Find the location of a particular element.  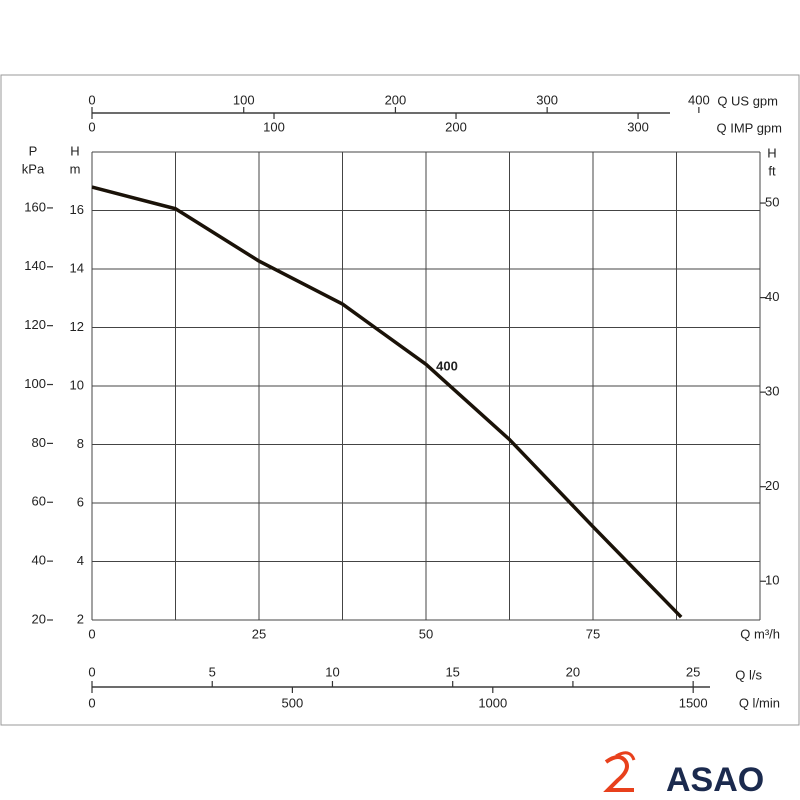

y-axis-unit: m is located at coordinates (75, 168).